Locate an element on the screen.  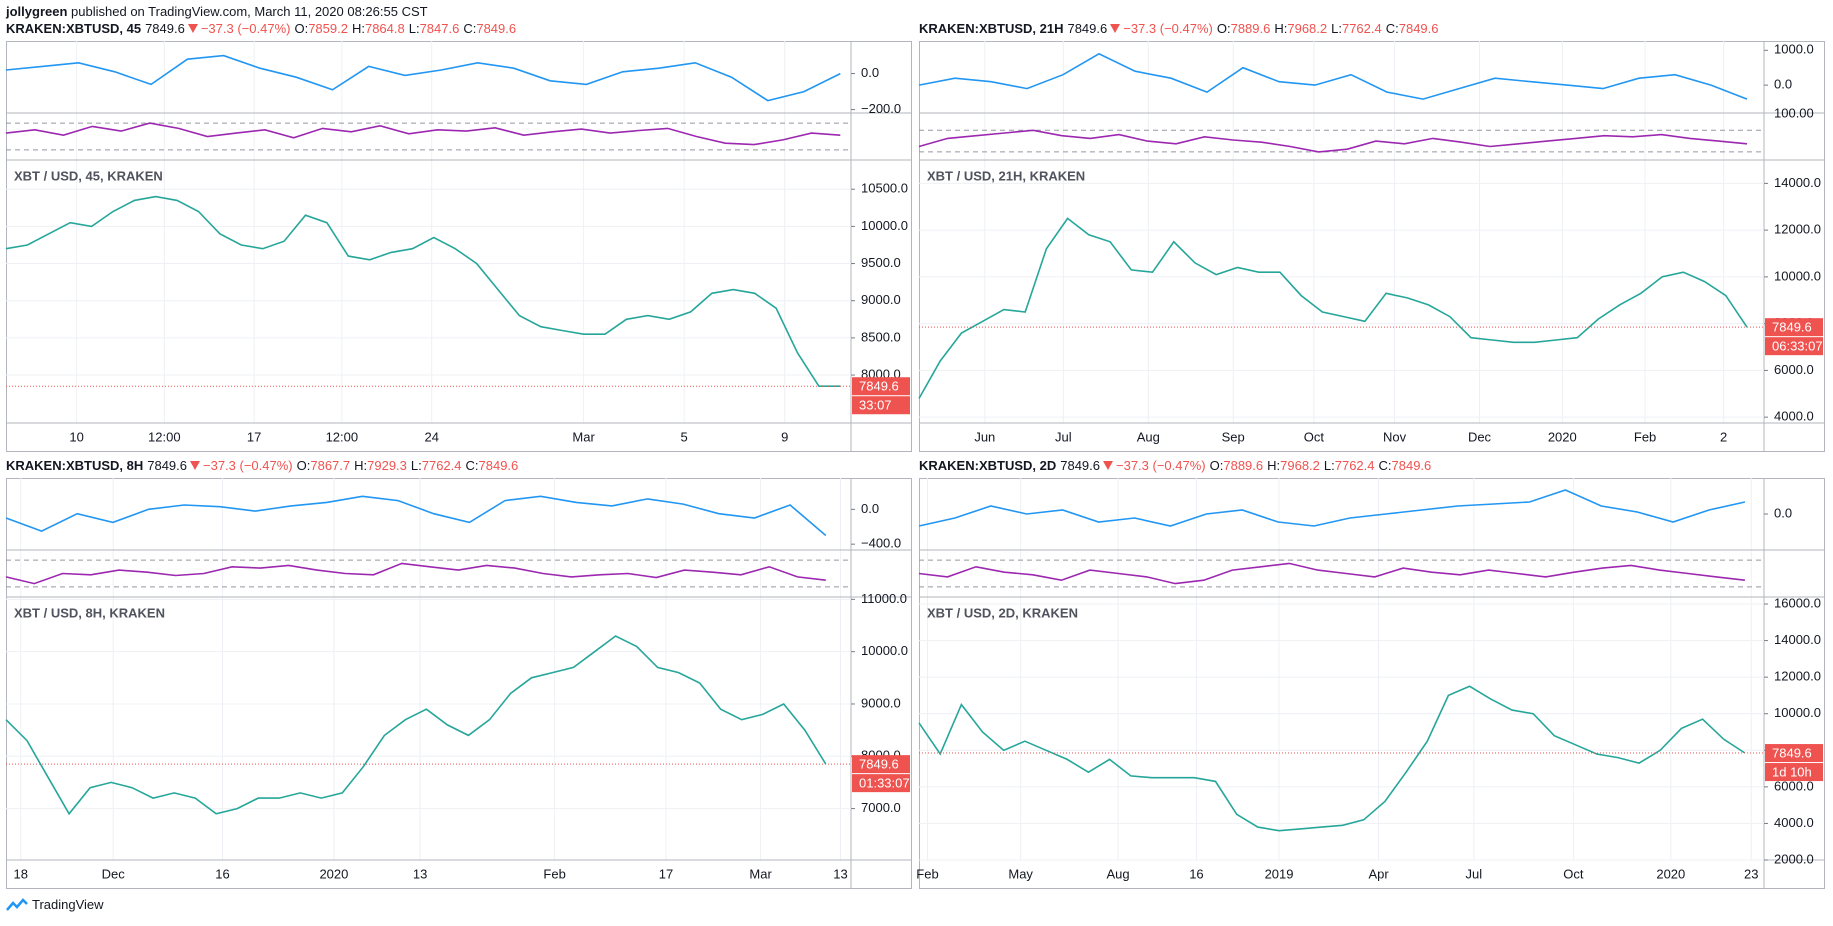
ohlc-value: 7849.6 is located at coordinates (1411, 465).